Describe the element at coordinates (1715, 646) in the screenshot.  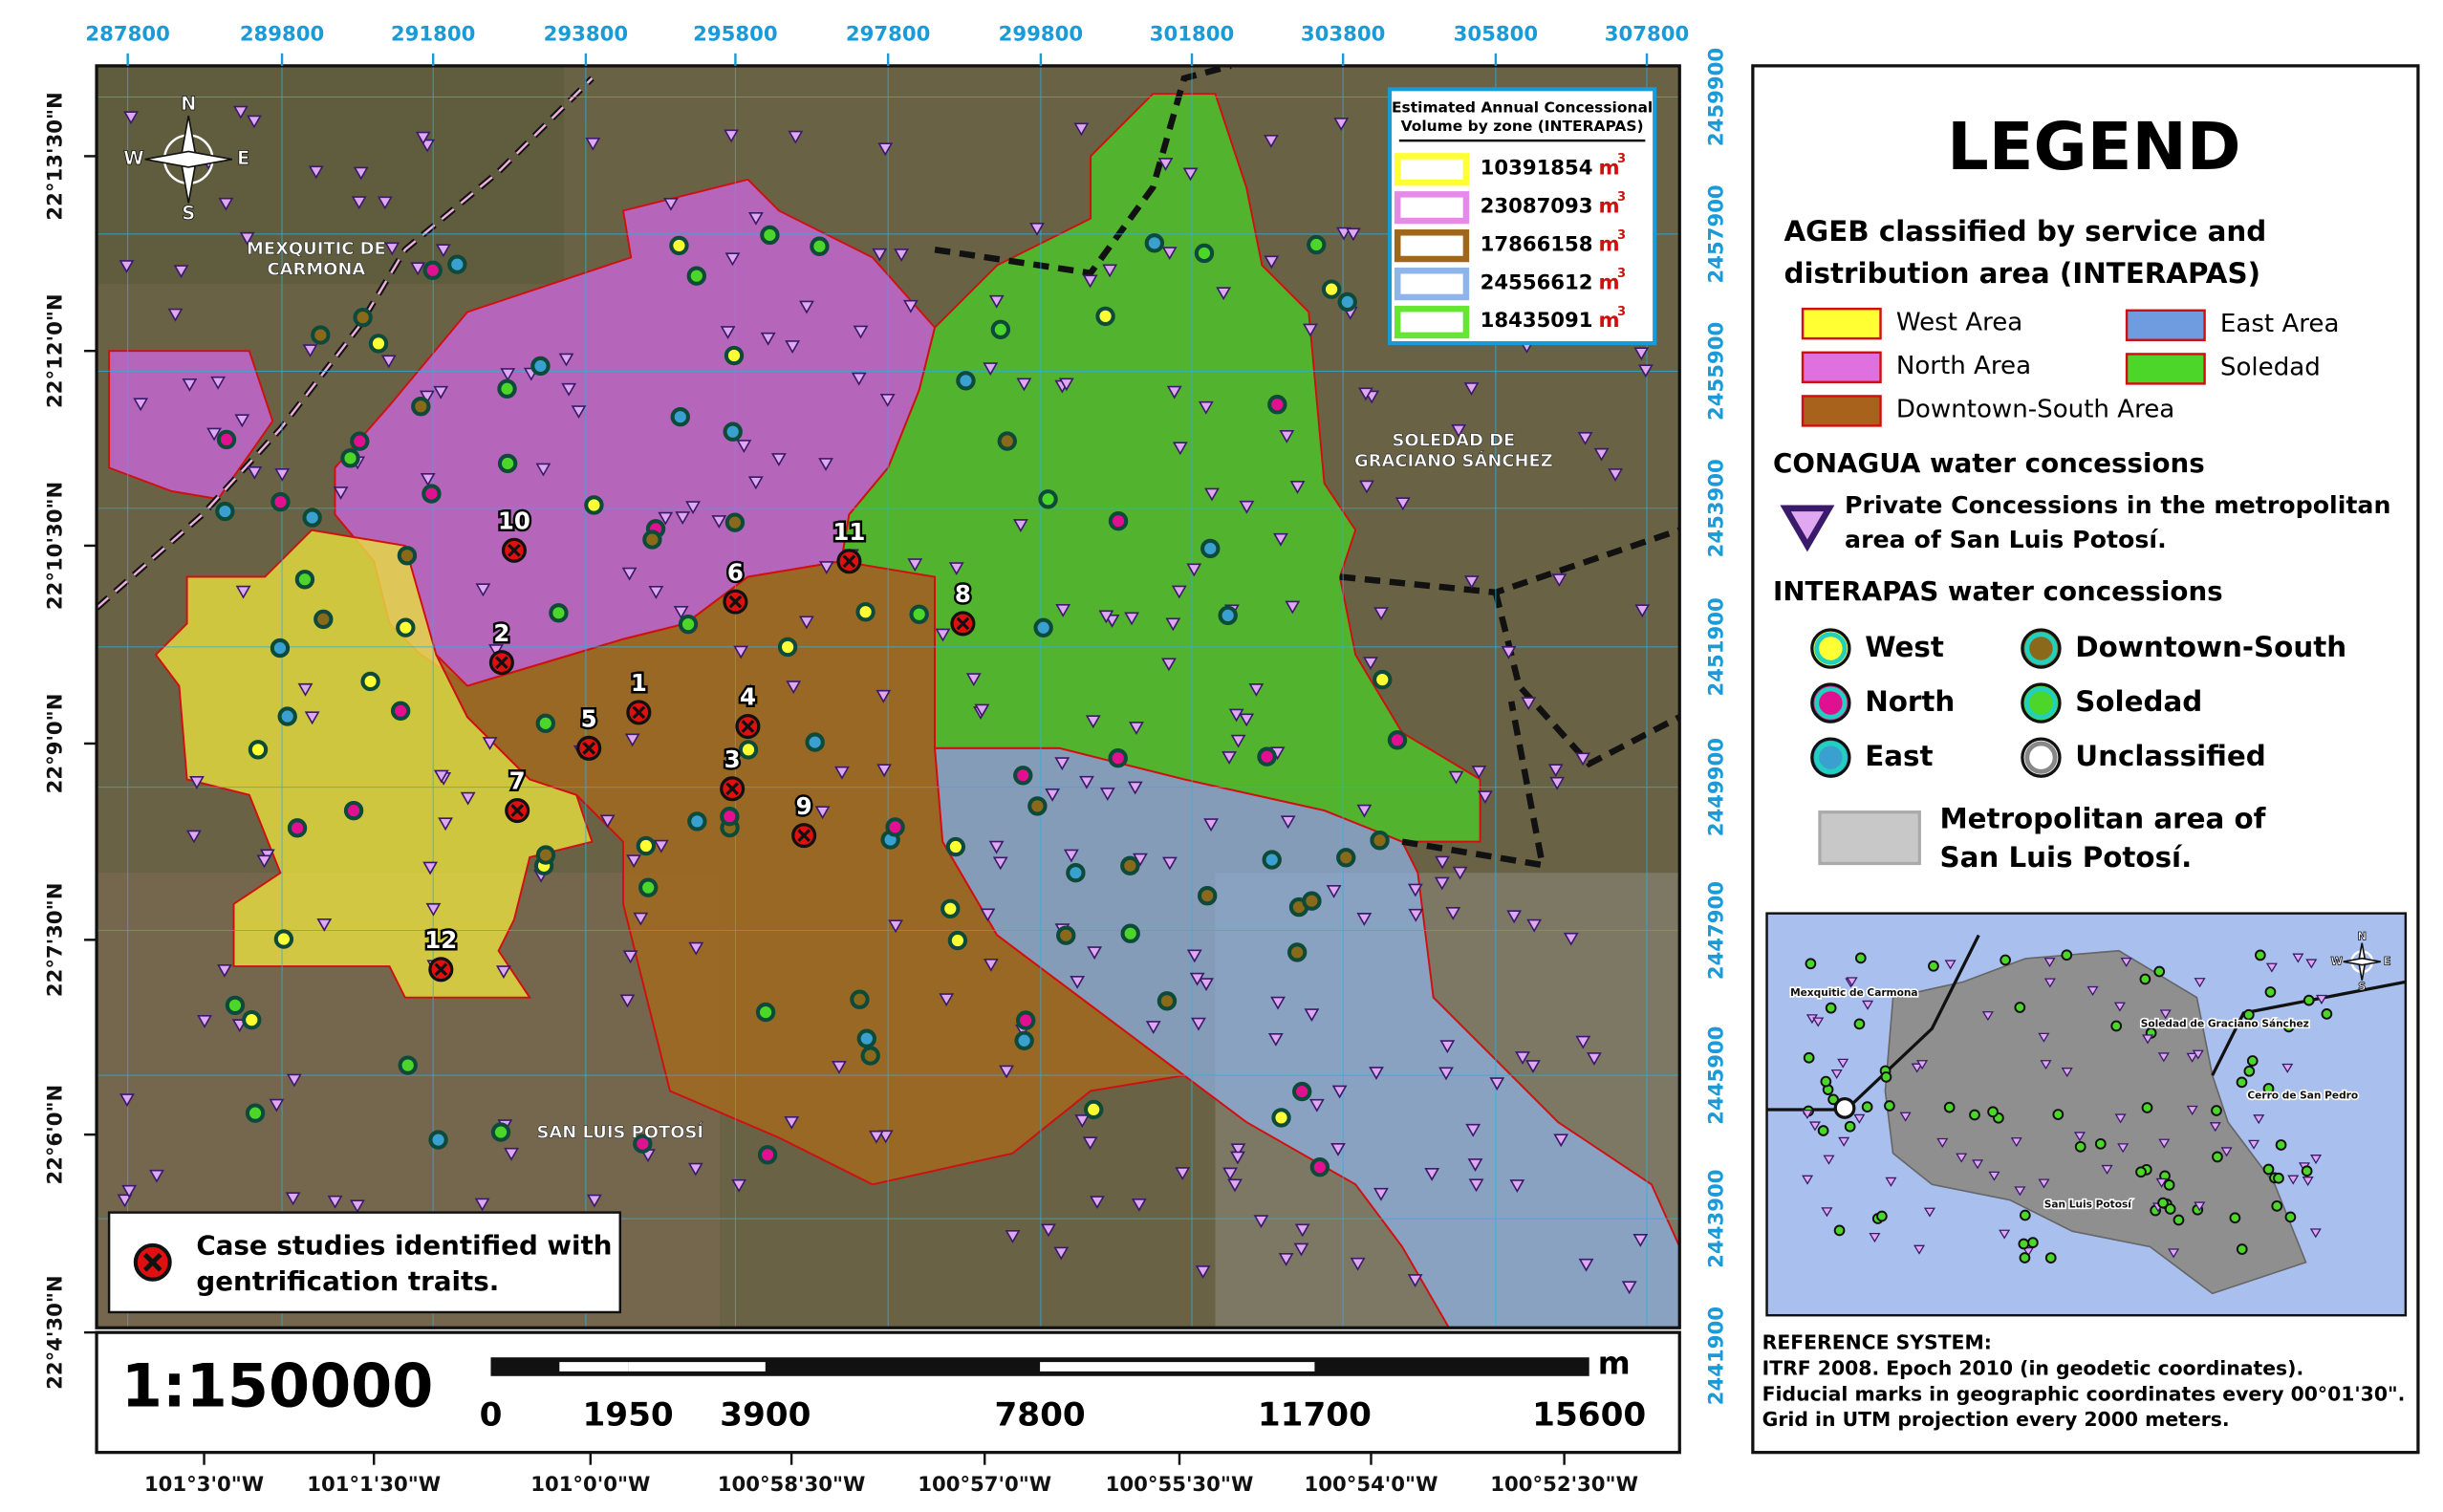
I see `utm-y-label: 2451900` at that location.